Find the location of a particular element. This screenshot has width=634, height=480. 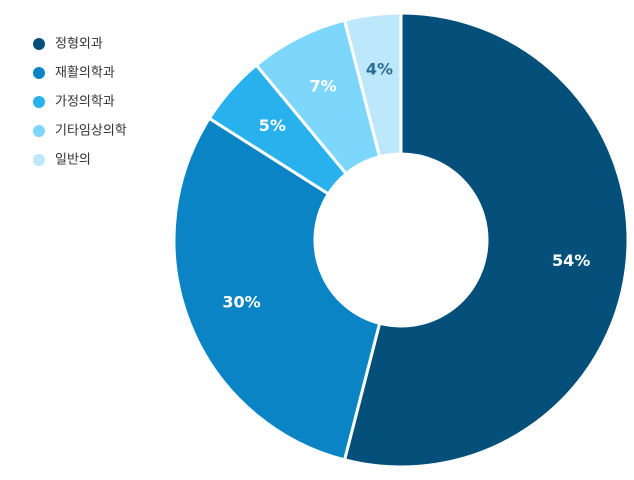

legend-label: 재활의학과 is located at coordinates (85, 73).